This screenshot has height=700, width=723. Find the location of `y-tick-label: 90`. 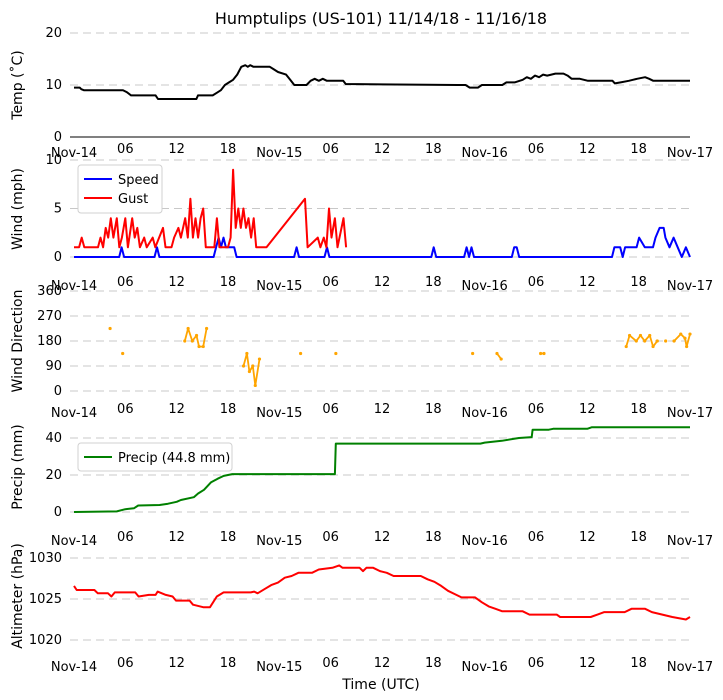

y-tick-label: 90 is located at coordinates (53, 366).